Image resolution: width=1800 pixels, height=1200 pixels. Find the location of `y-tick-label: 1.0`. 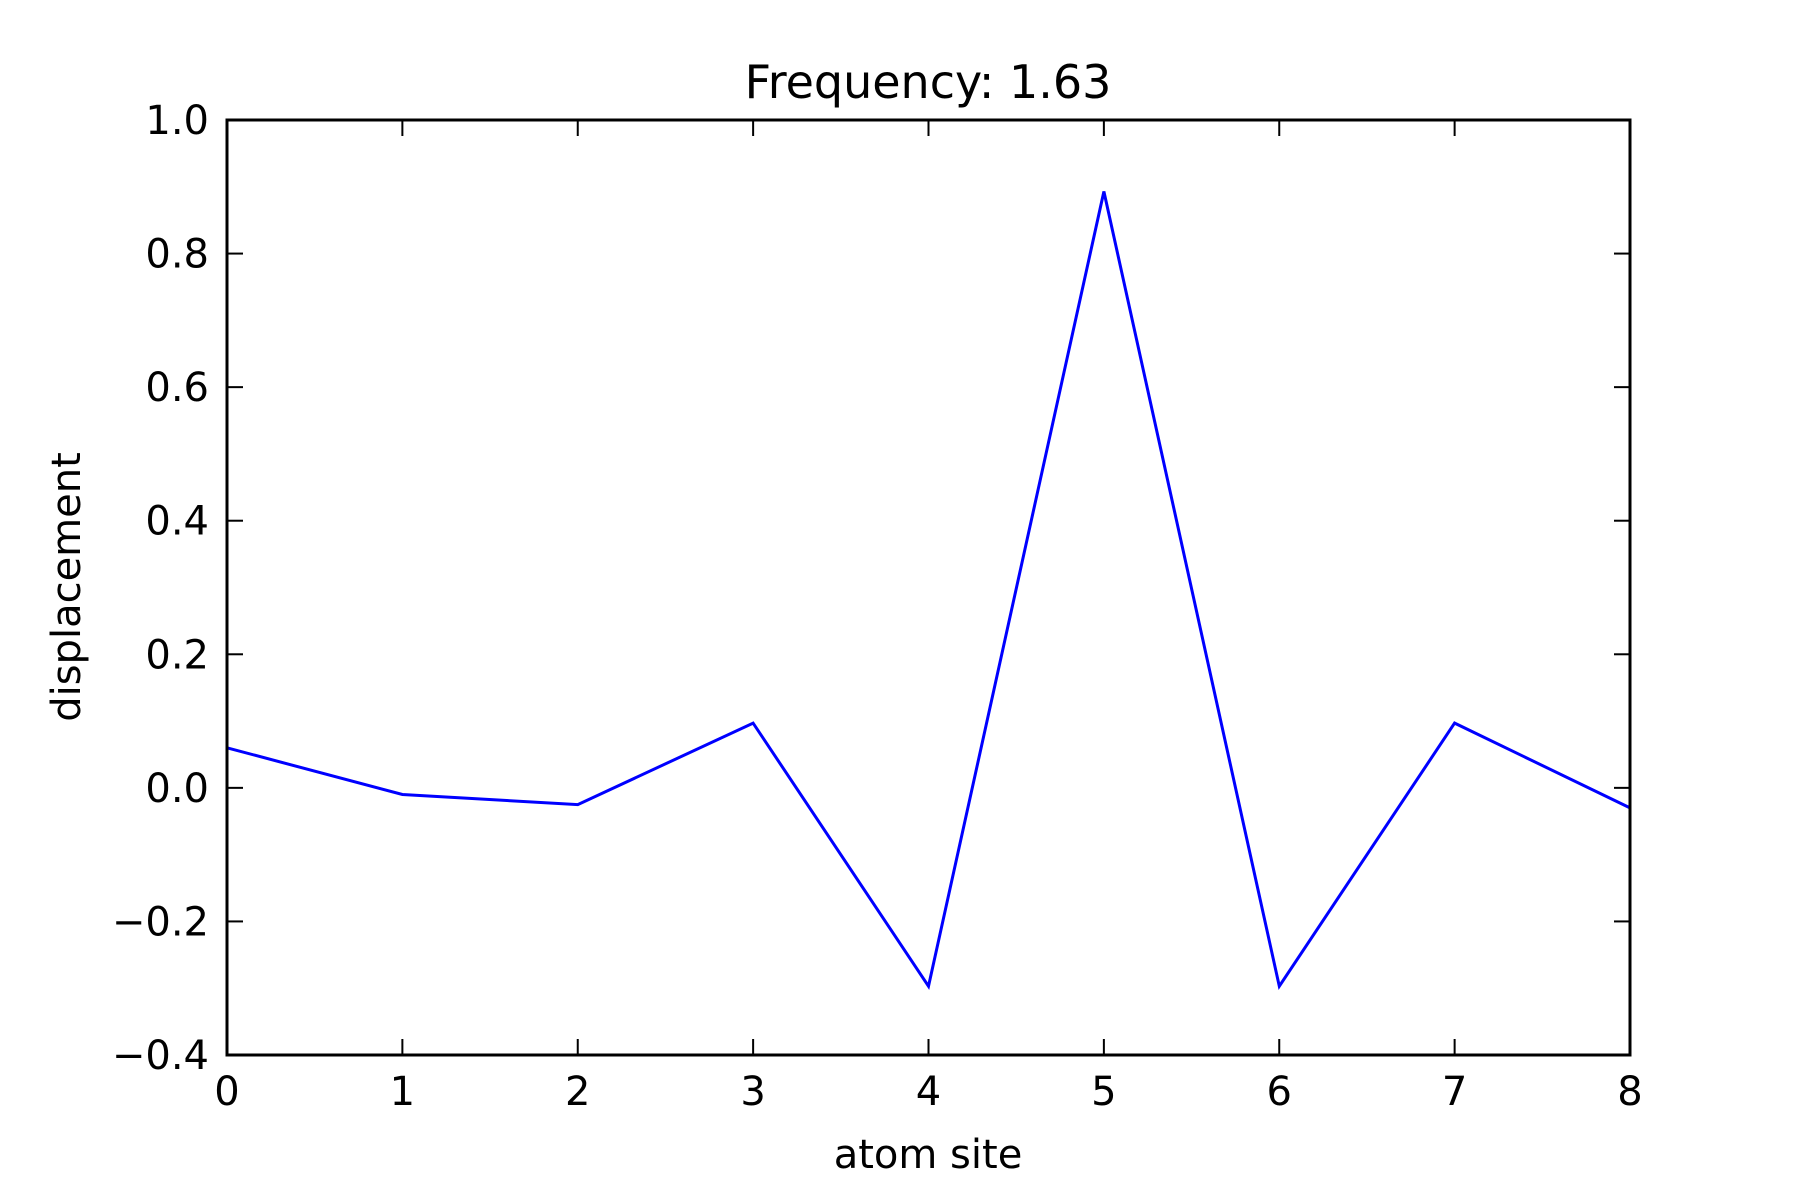

y-tick-label: 1.0 is located at coordinates (177, 121).